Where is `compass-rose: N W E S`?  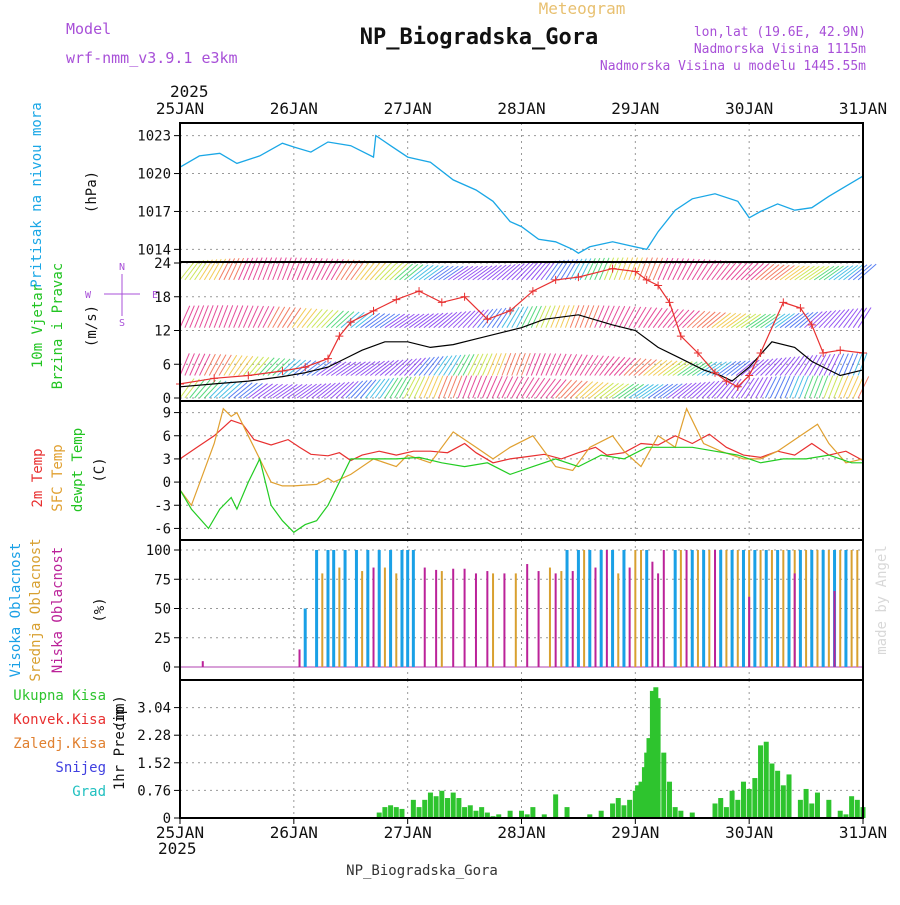 compass-rose: N W E S is located at coordinates (121, 295).